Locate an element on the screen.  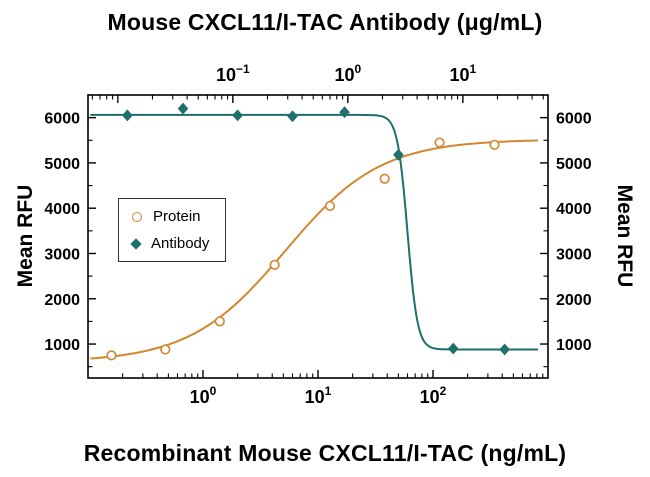
left-axis-tick-label: 6000 is located at coordinates (62, 119).